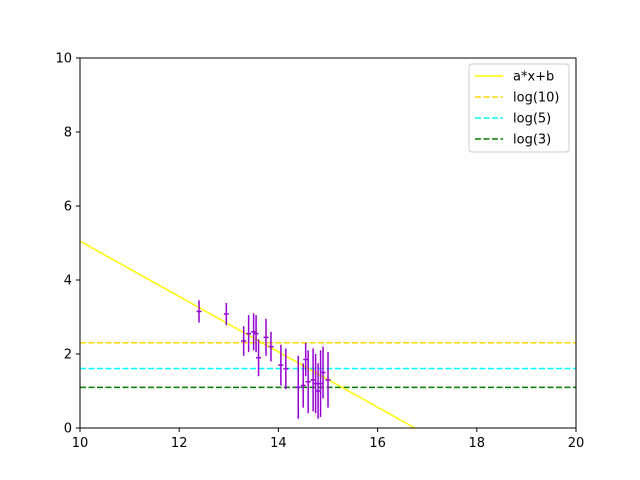 Image resolution: width=640 pixels, height=480 pixels. Describe the element at coordinates (179, 443) in the screenshot. I see `x-tick-label: 12` at that location.